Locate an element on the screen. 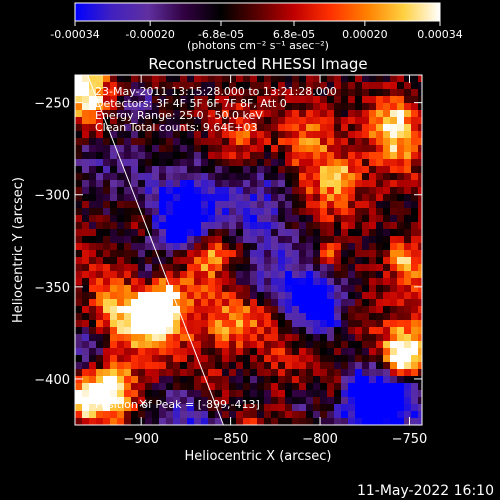 Image resolution: width=500 pixels, height=500 pixels. x-tick-label: −800 is located at coordinates (320, 439).